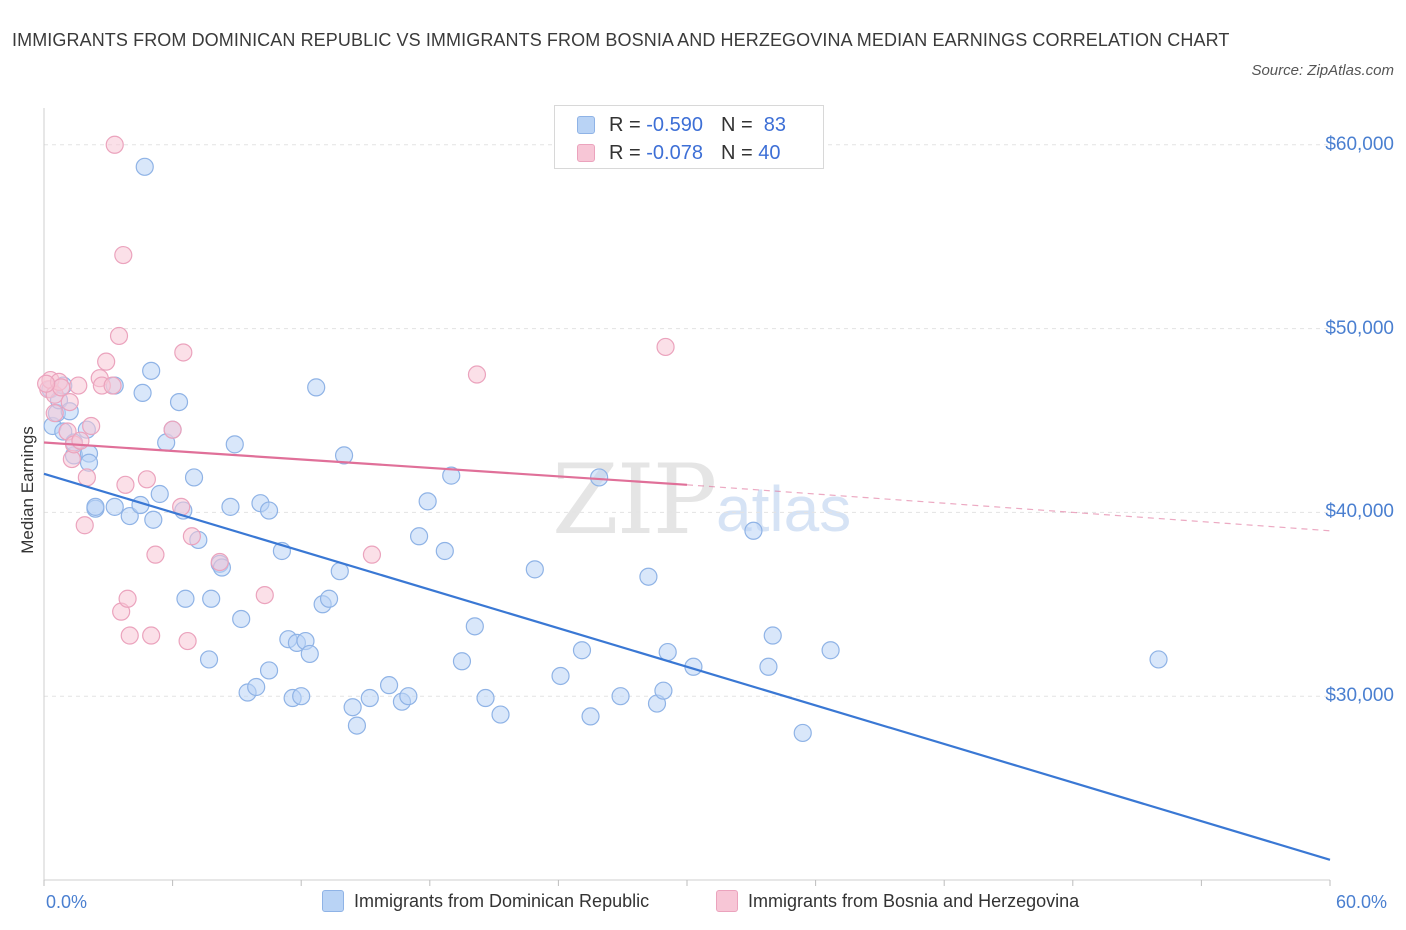  What do you see at coordinates (625, 124) in the screenshot?
I see `legend-r-label: R =` at bounding box center [625, 124].